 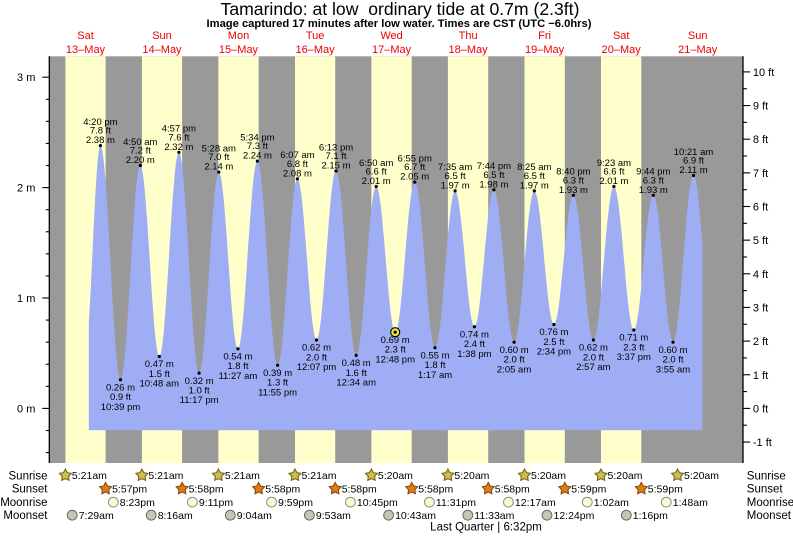 I want to click on svg-text: 13–May, so click(x=86, y=50).